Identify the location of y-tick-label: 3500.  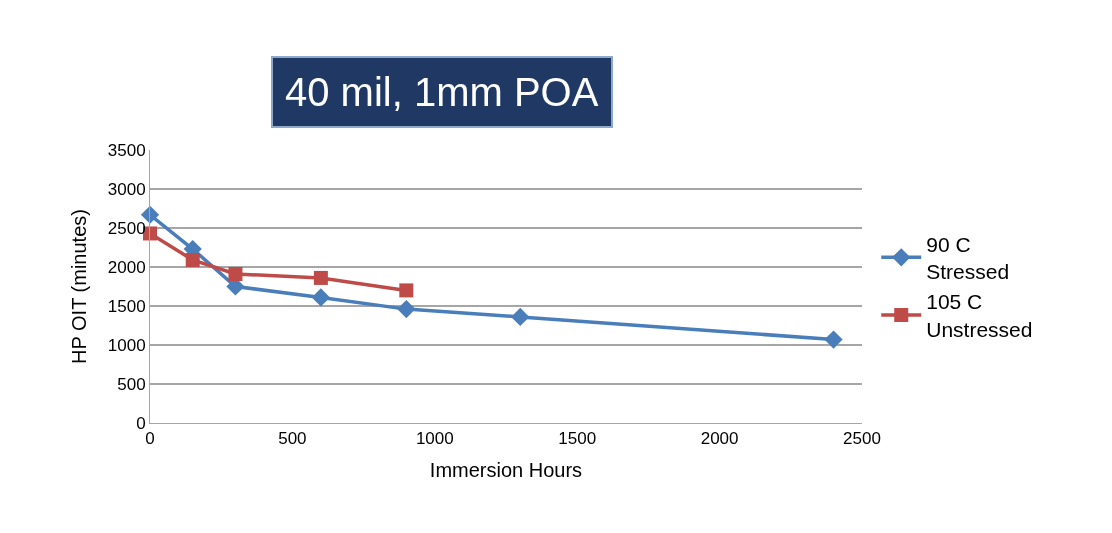
(126, 150).